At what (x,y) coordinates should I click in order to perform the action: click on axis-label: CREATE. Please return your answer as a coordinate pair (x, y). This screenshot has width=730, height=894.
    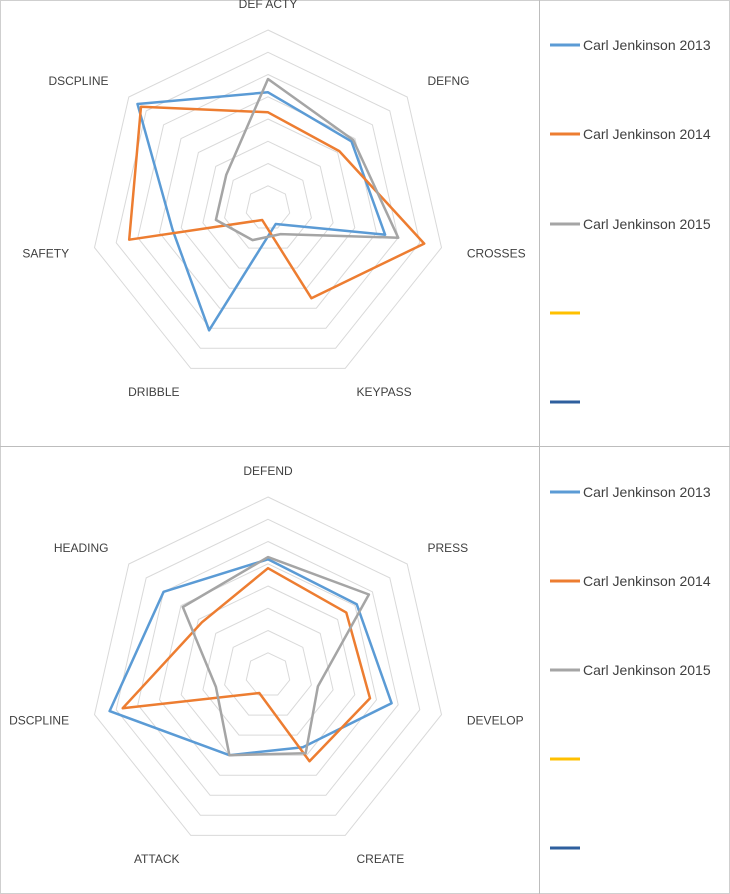
    Looking at the image, I should click on (381, 859).